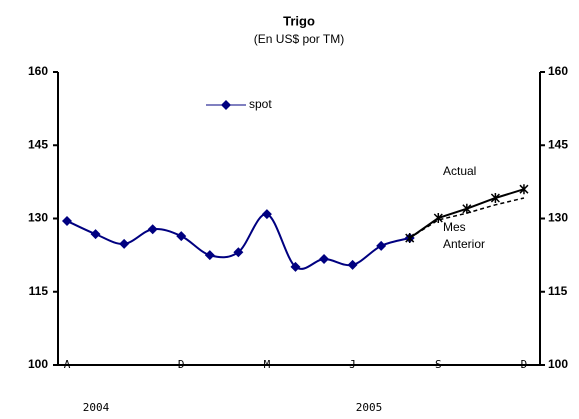 Image resolution: width=579 pixels, height=419 pixels. I want to click on y-tick-label: 100, so click(38, 364).